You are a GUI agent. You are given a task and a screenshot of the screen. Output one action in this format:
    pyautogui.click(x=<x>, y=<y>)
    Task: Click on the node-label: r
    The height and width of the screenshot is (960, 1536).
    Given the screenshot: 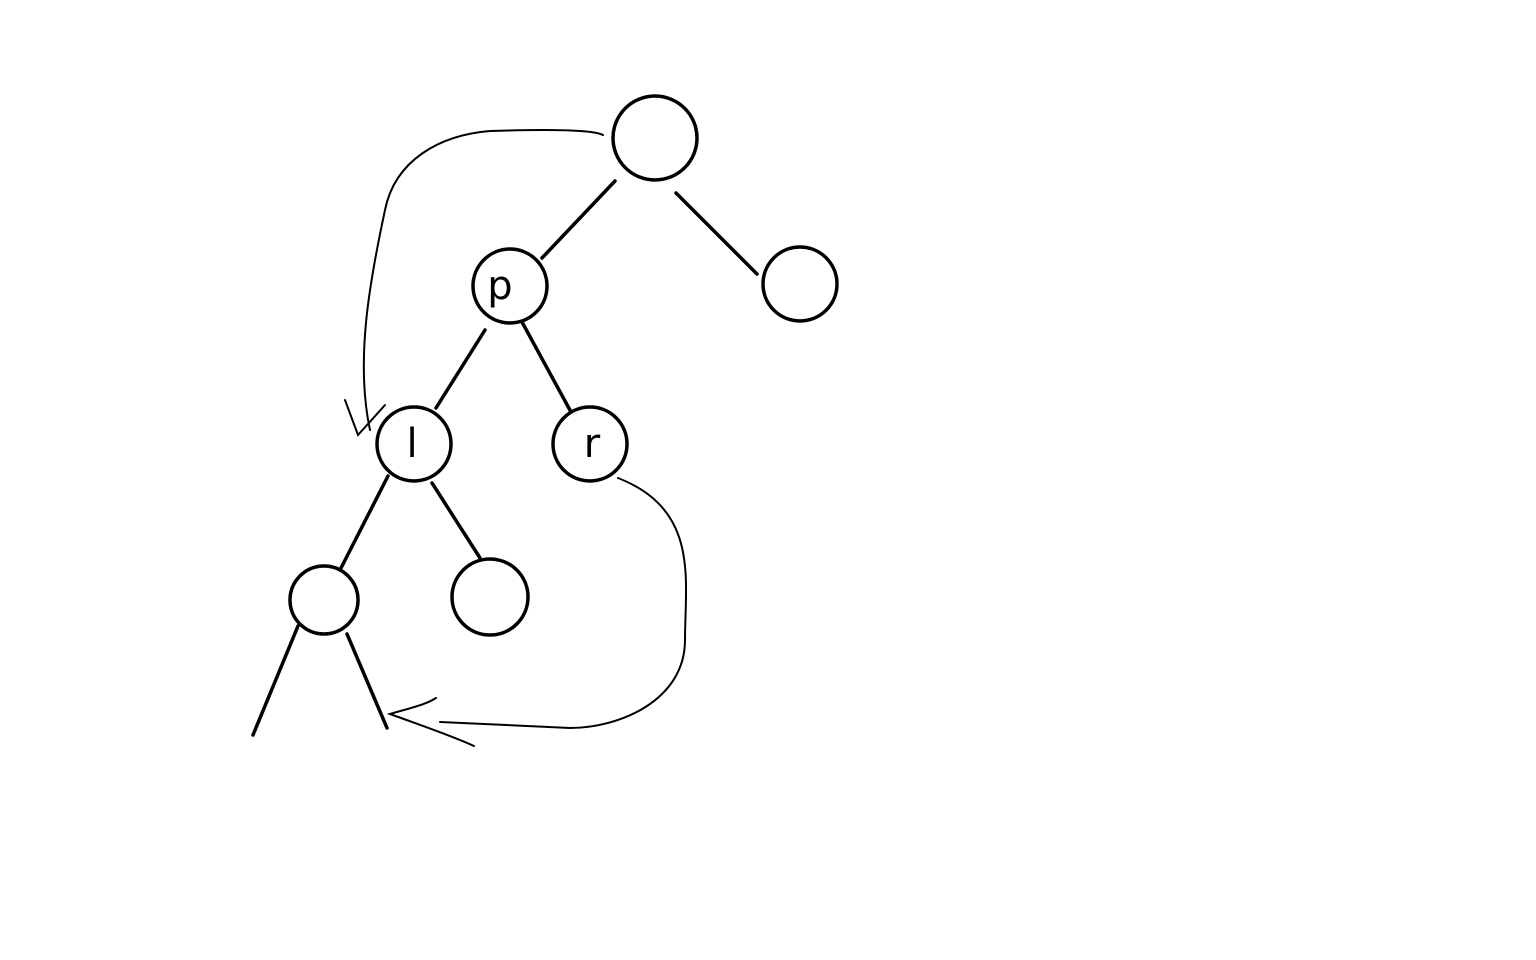 What is the action you would take?
    pyautogui.click(x=592, y=444)
    